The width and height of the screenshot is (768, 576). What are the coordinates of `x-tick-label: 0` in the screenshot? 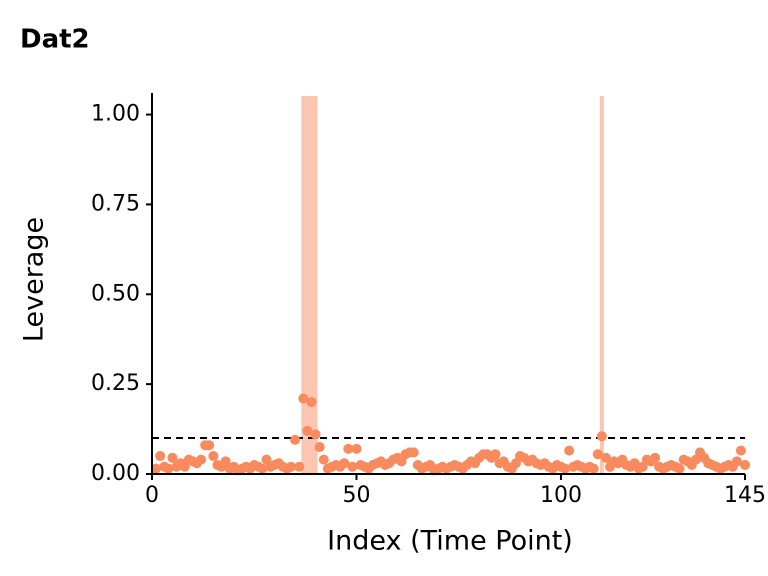 It's located at (152, 495).